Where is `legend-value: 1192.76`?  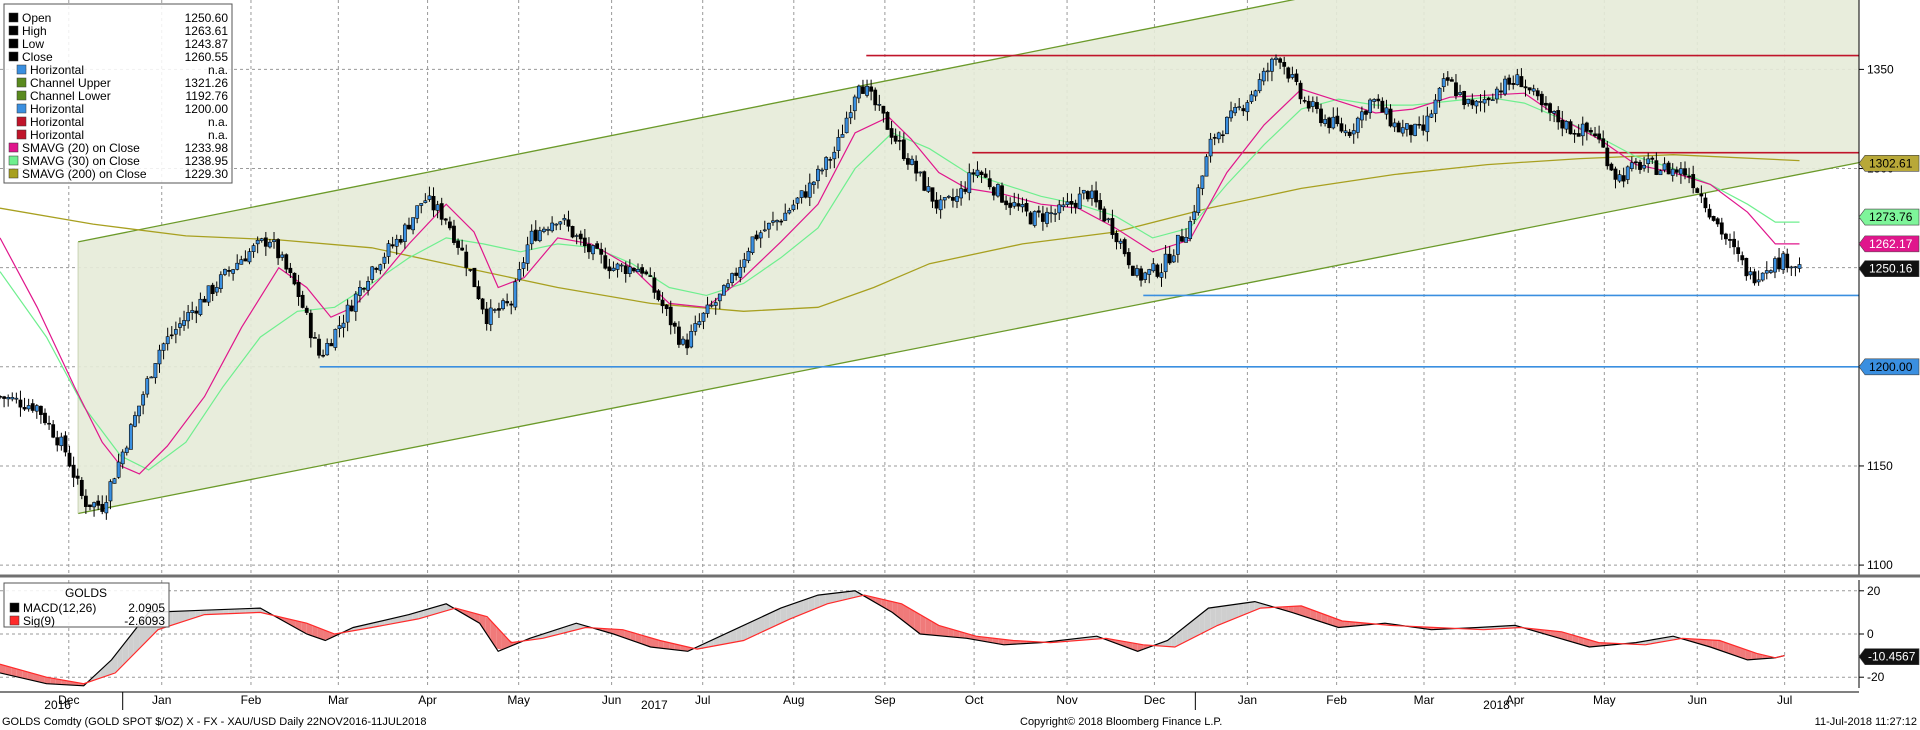
legend-value: 1192.76 is located at coordinates (207, 96).